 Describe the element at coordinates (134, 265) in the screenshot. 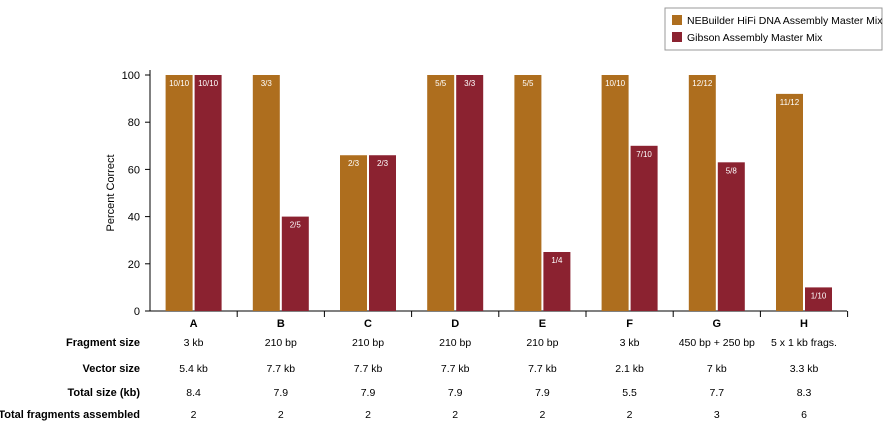

I see `y-tick-label: 20` at that location.